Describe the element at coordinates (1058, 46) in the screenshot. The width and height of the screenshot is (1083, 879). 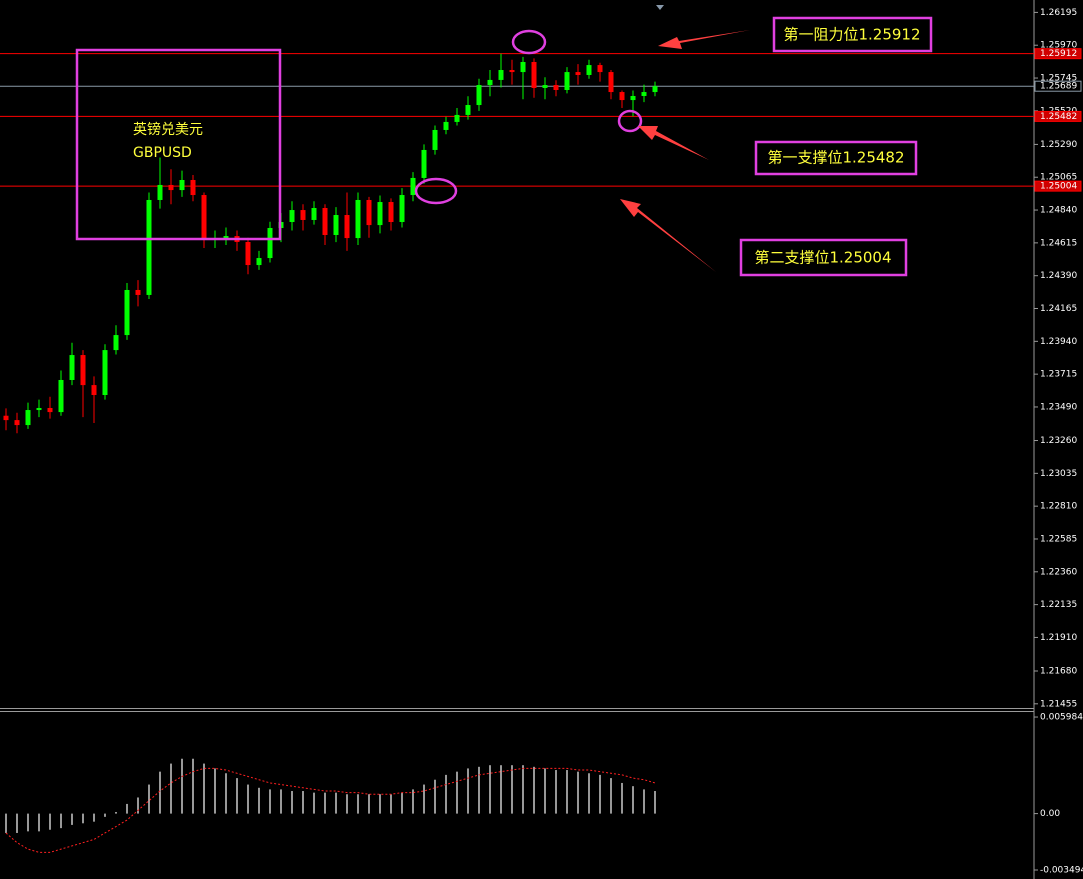
I see `y-tick-label: 1.25970` at that location.